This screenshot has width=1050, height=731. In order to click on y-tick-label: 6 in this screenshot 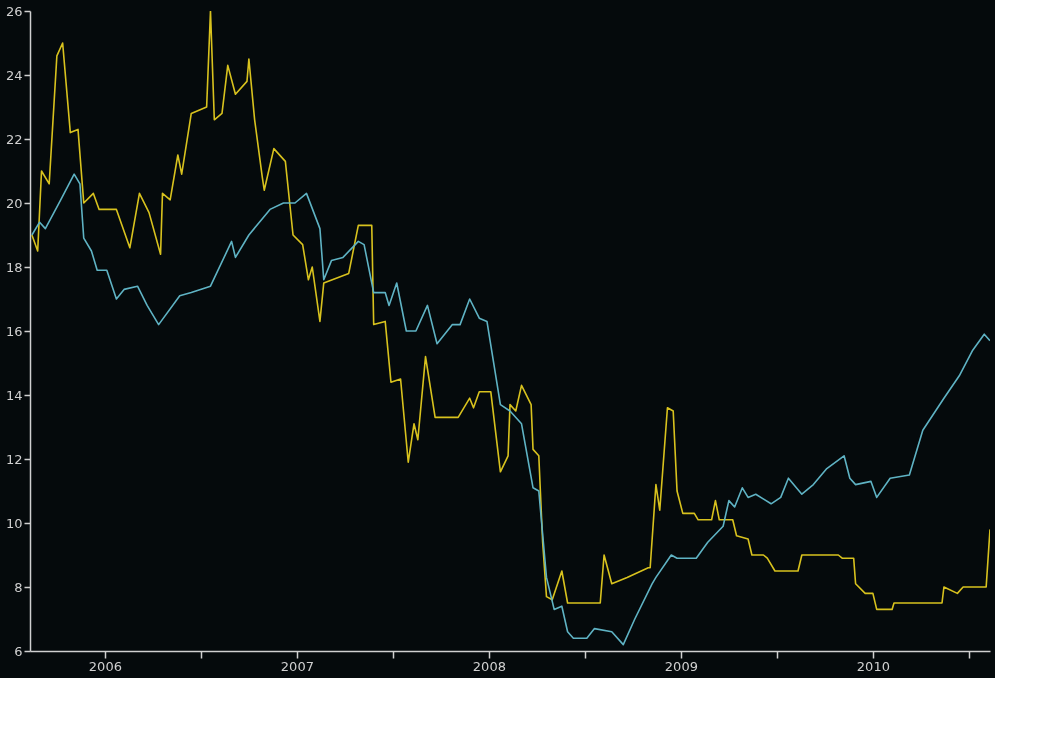, I will do `click(18, 651)`.